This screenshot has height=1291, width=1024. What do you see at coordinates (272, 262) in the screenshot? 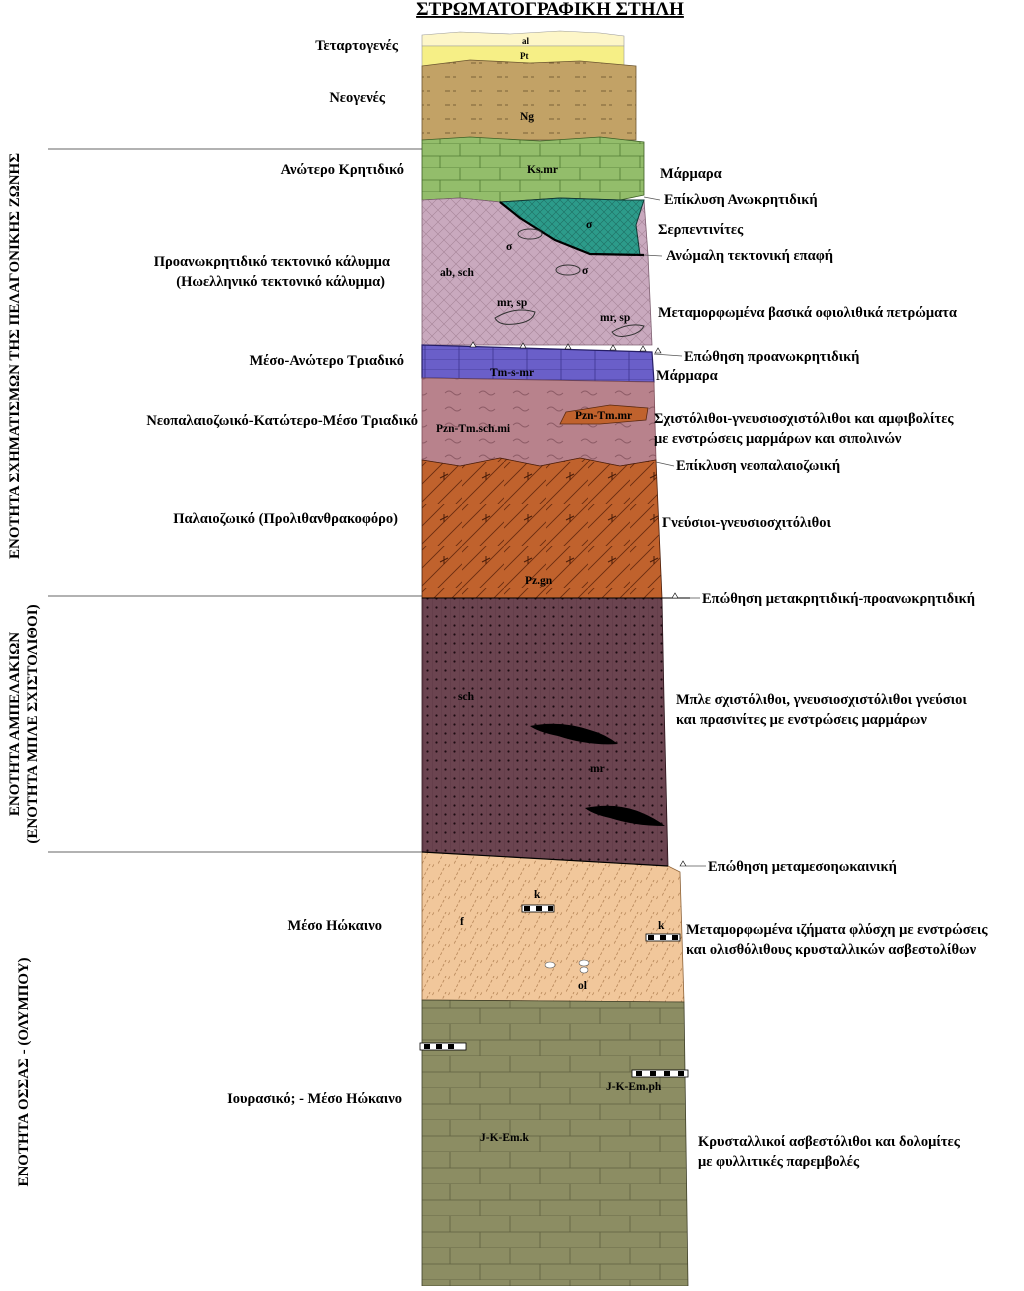
I see `age-label-nappe-line1: Προανωκρητιδικό τεκτονικό κάλυμμα` at bounding box center [272, 262].